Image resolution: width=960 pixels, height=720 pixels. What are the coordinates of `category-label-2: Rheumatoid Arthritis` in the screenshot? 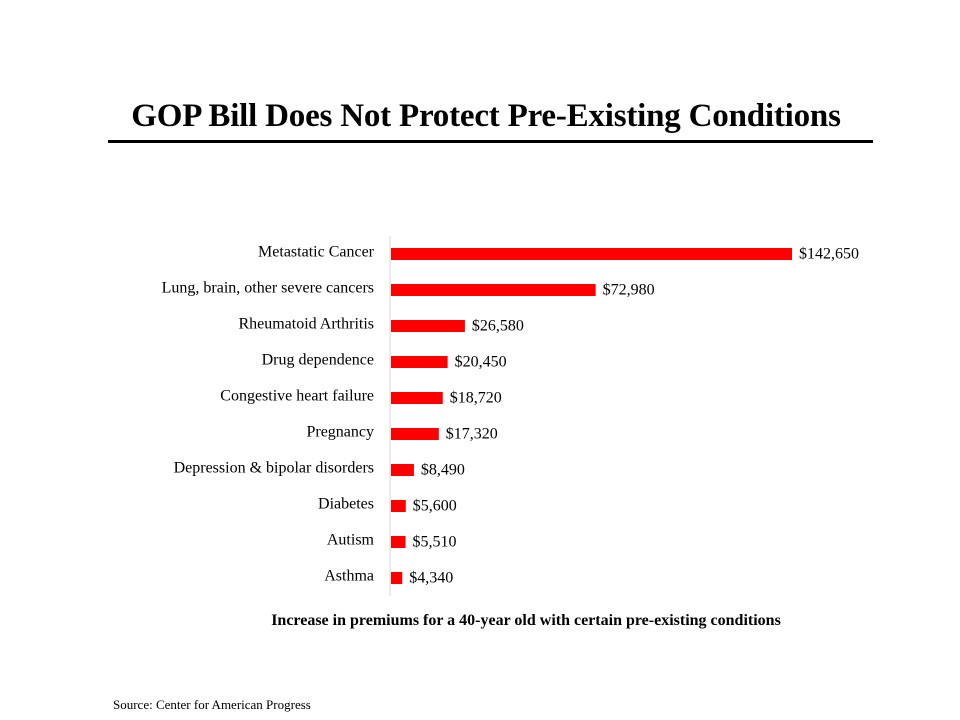 It's located at (306, 324).